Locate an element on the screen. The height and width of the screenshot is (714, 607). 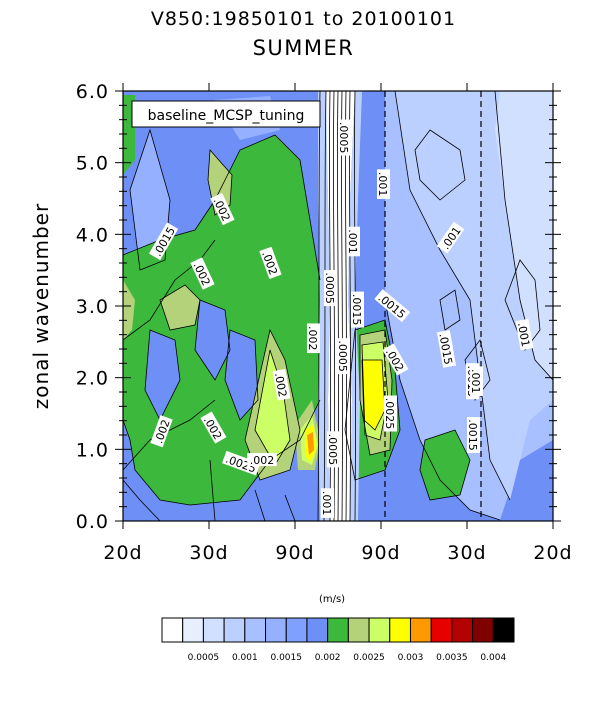
contour-region-right-lightest is located at coordinates (524, 235).